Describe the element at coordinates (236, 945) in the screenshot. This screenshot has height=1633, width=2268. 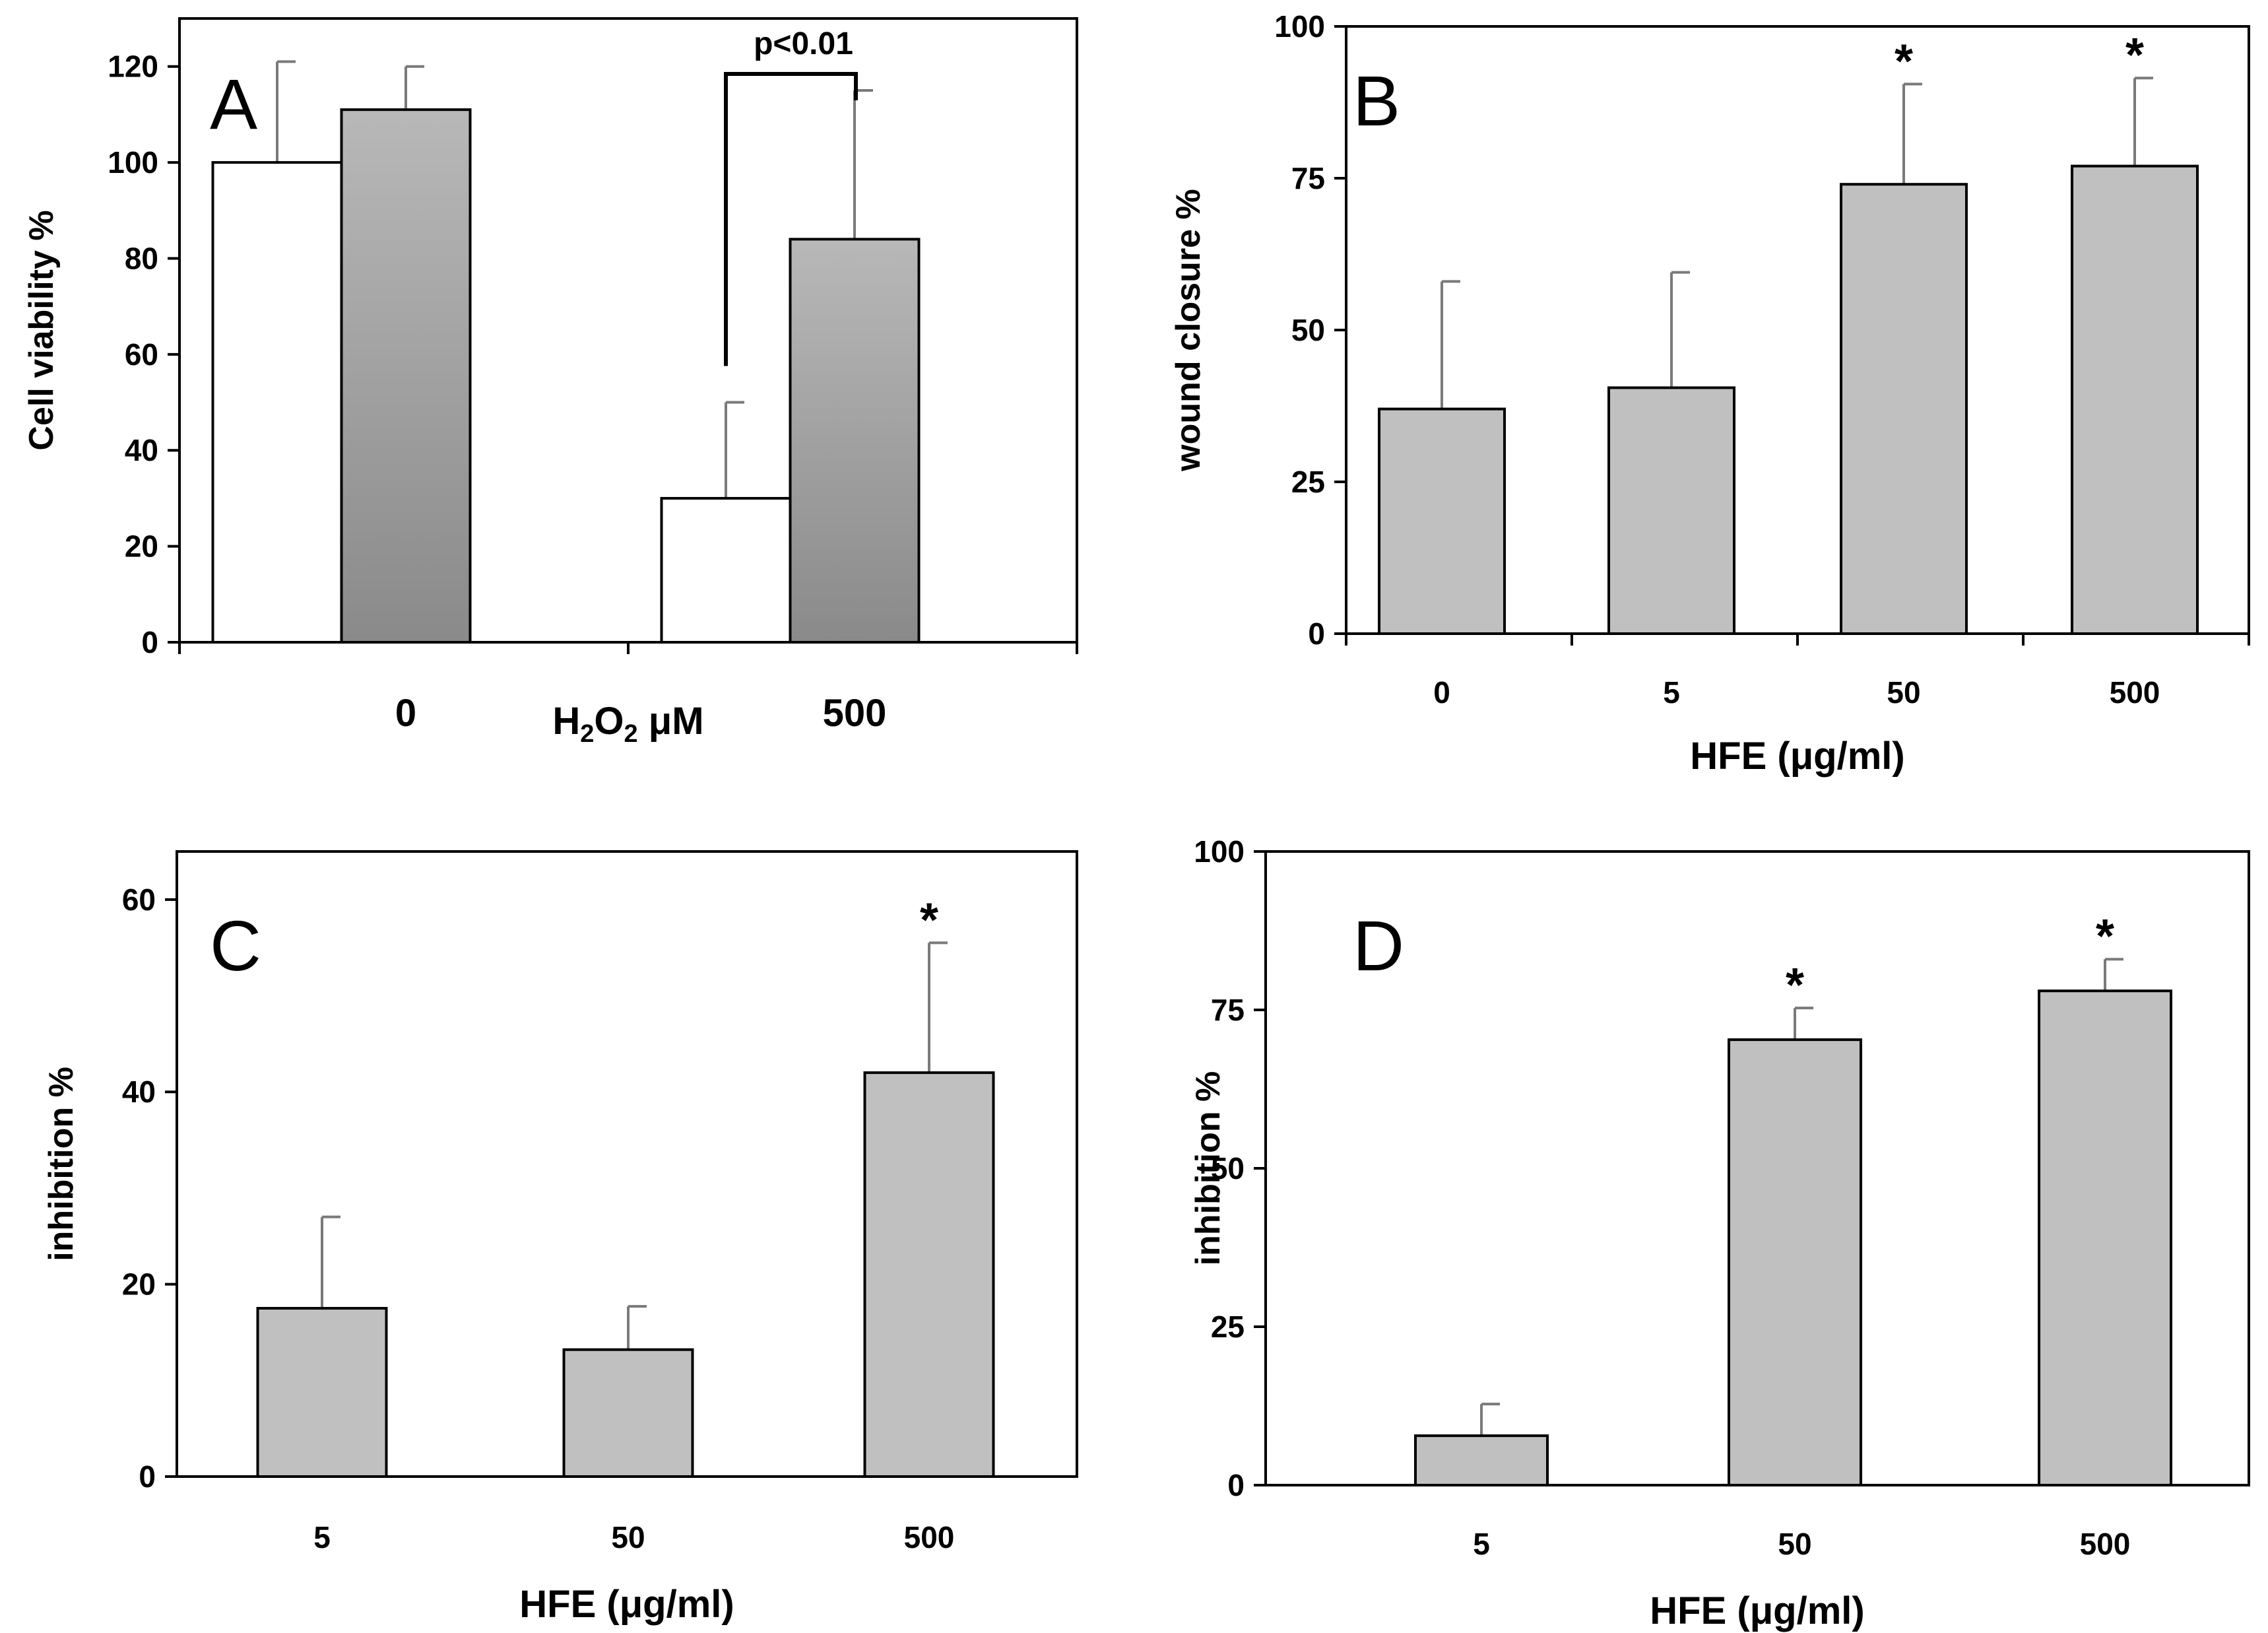
I see `panel-letter: C` at that location.